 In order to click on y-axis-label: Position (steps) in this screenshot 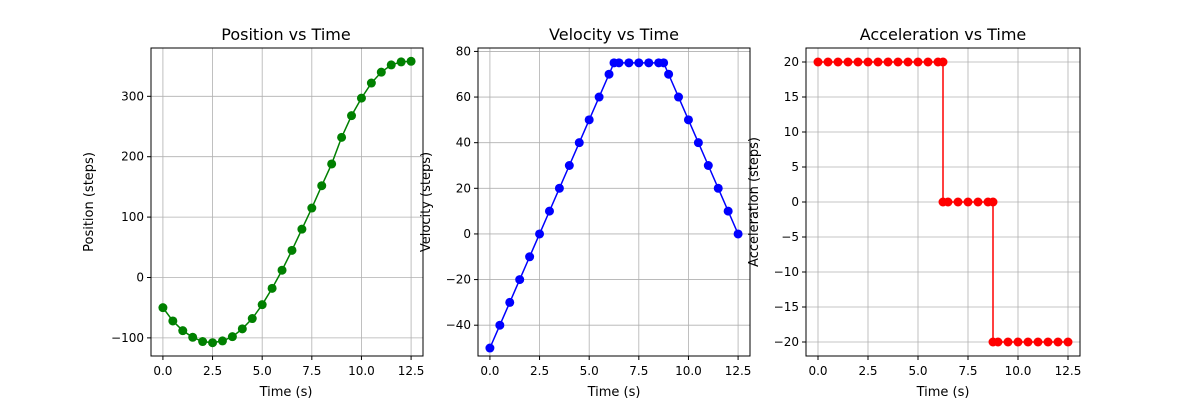, I will do `click(89, 202)`.